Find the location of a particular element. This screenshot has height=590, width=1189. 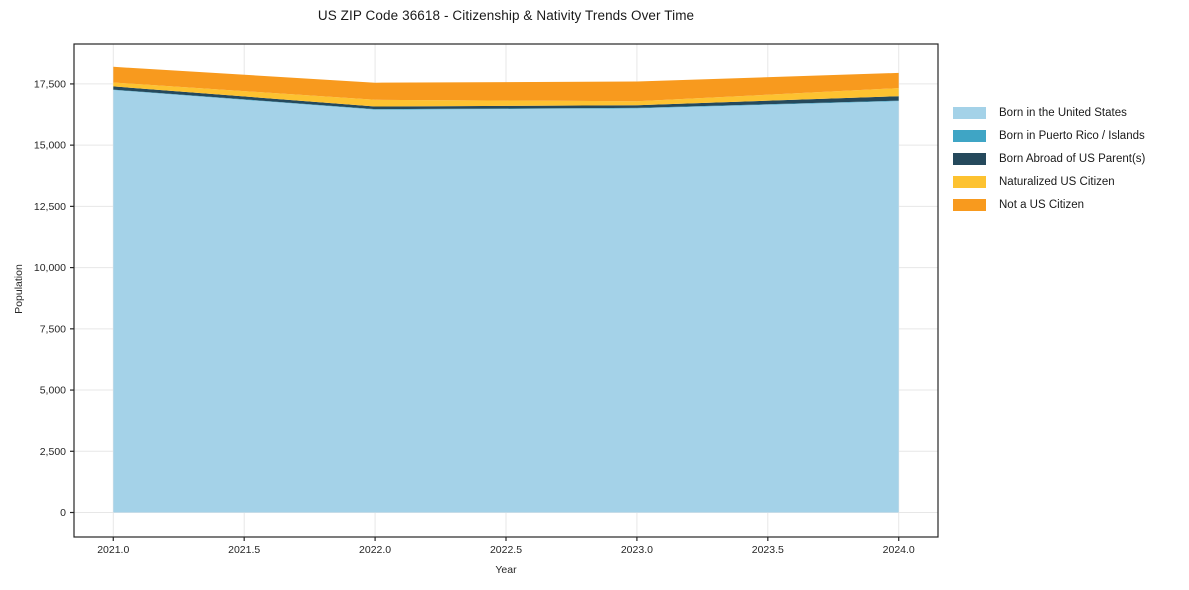

legend-item: Not a US Citizen is located at coordinates (1049, 204).